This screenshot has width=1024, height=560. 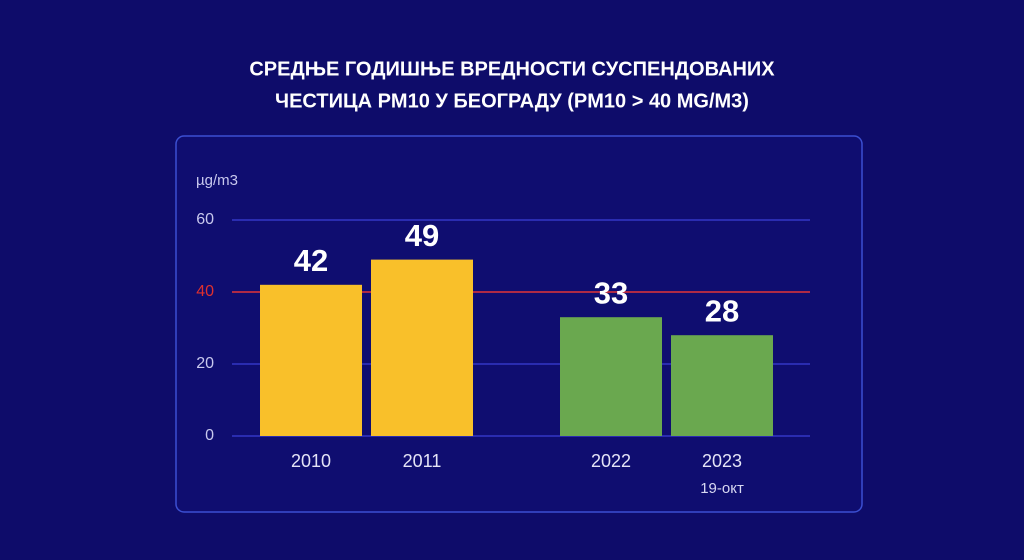 I want to click on x-tick-label: 2010, so click(x=311, y=461).